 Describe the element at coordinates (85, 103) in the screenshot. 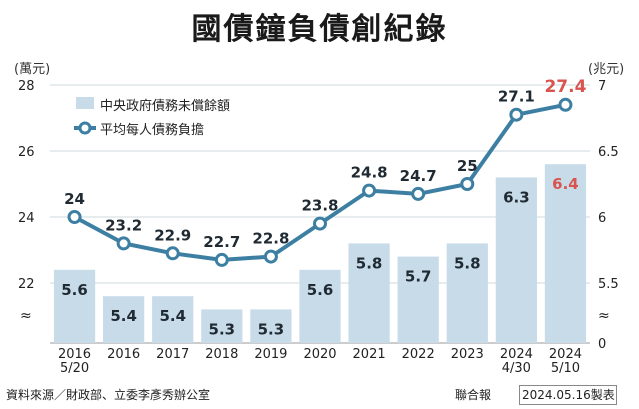

I see `legend-bar-swatch` at that location.